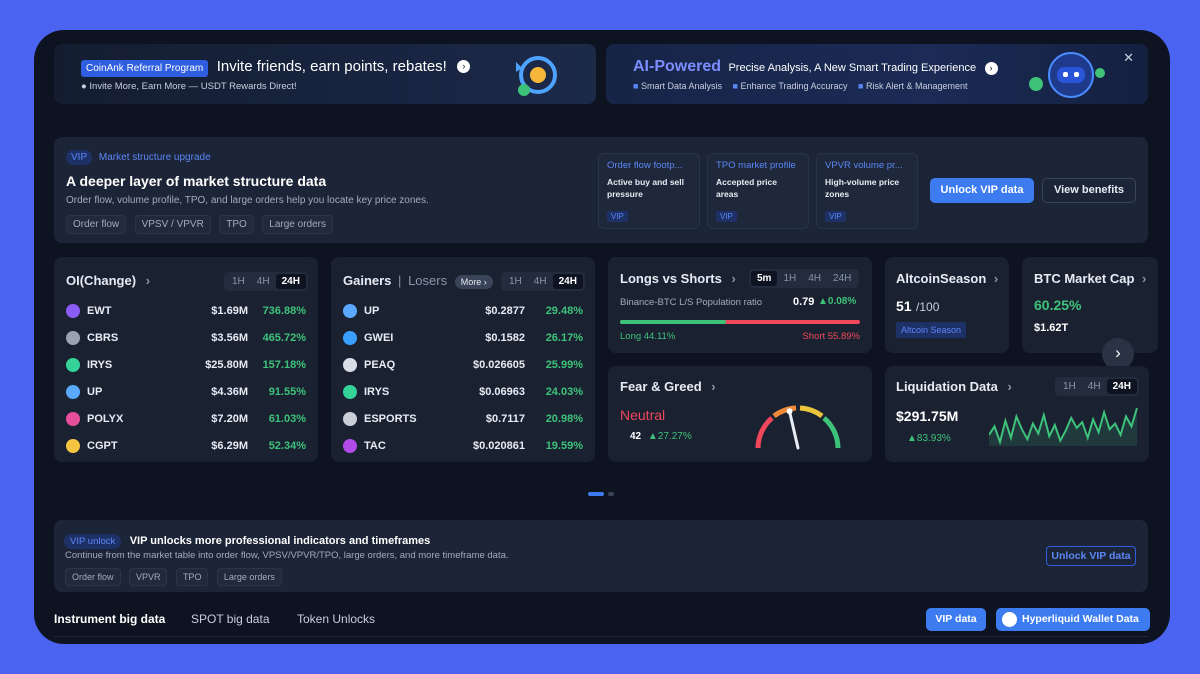 This screenshot has height=674, width=1200. What do you see at coordinates (740, 414) in the screenshot?
I see `fear-greed-card: Fear & Greed › Neutral 42 ▲27.27%` at bounding box center [740, 414].